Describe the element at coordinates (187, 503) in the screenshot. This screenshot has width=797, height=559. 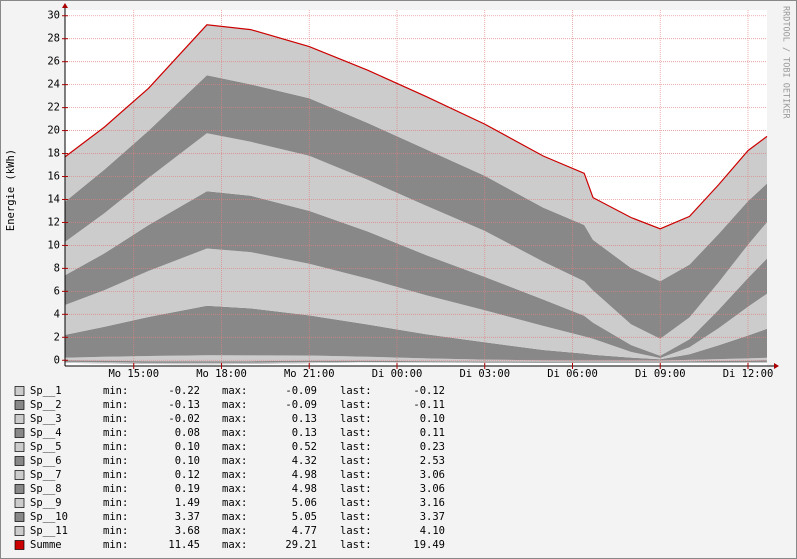
I see `legend-stat-value: 1.49` at that location.